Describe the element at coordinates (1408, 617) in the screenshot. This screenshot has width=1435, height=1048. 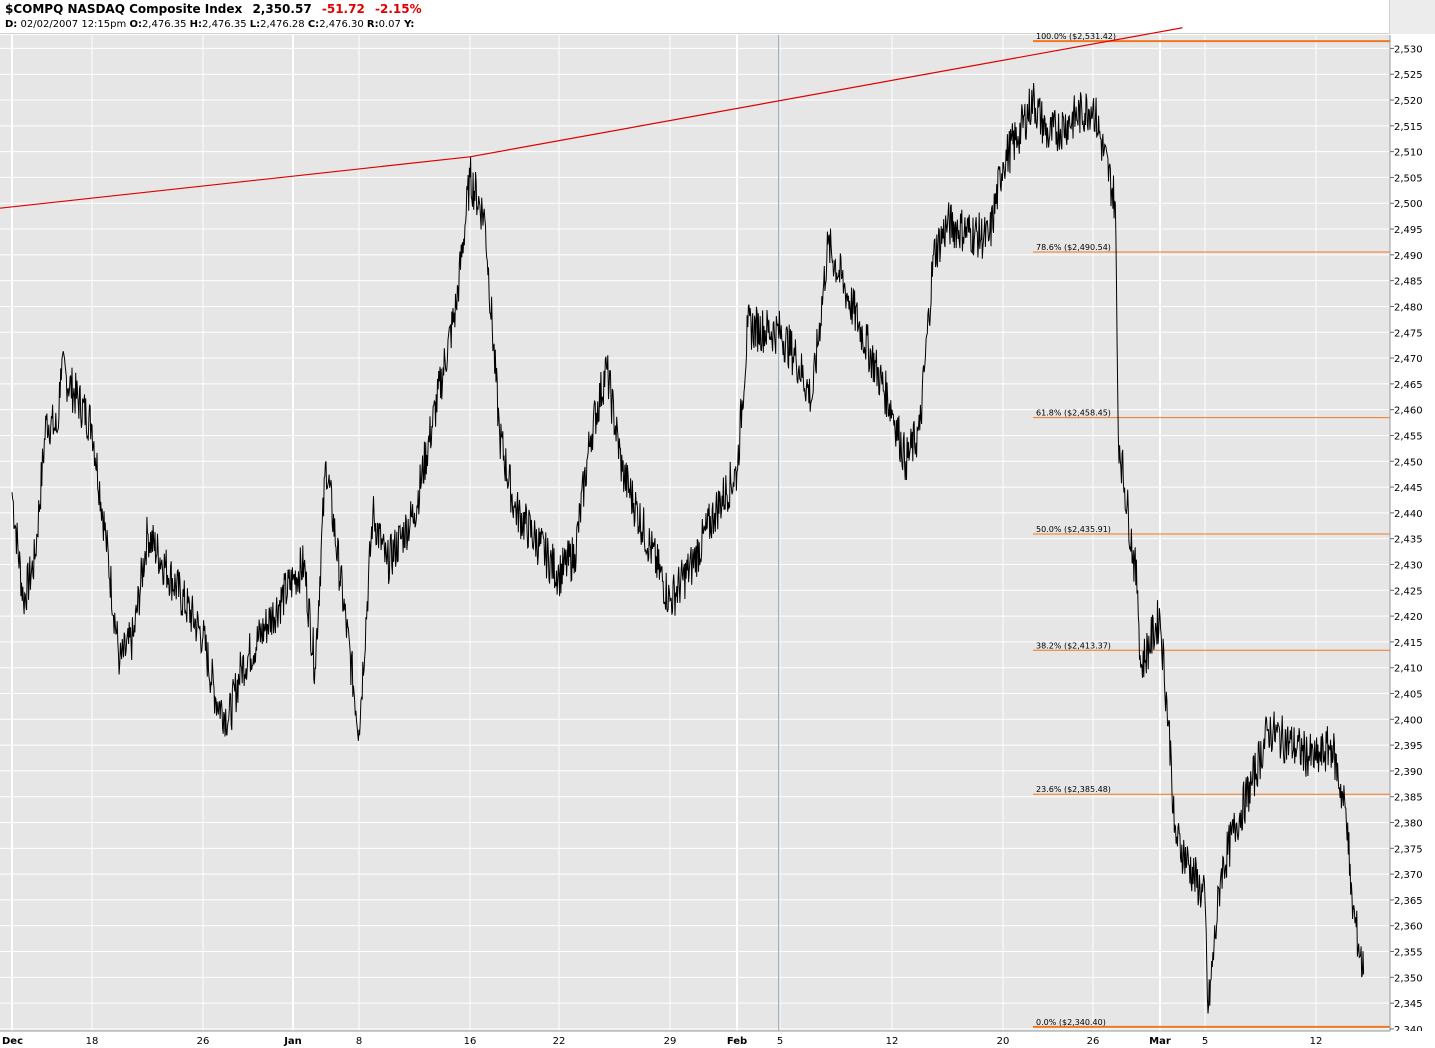
I see `y-tick-label: 2,420` at that location.